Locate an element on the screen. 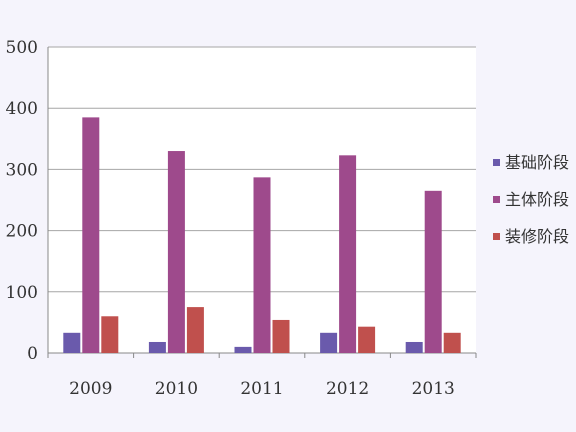 The width and height of the screenshot is (576, 432). y-tick-label: 0 is located at coordinates (32, 354).